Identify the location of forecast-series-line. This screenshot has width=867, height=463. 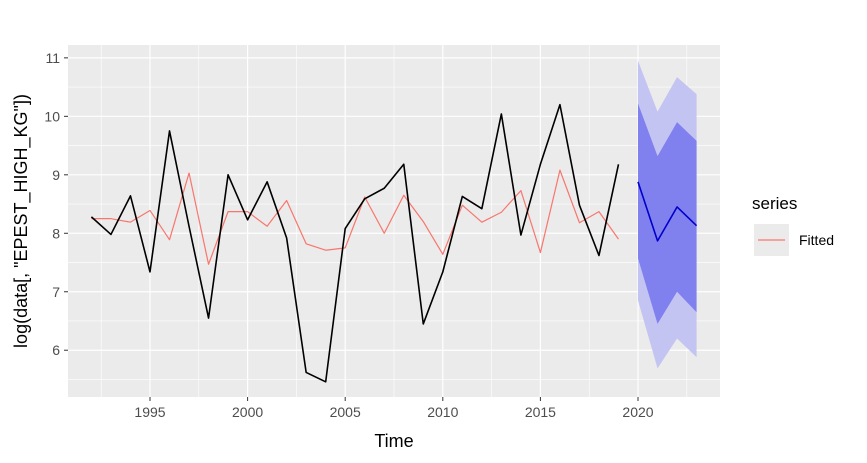
(667, 211).